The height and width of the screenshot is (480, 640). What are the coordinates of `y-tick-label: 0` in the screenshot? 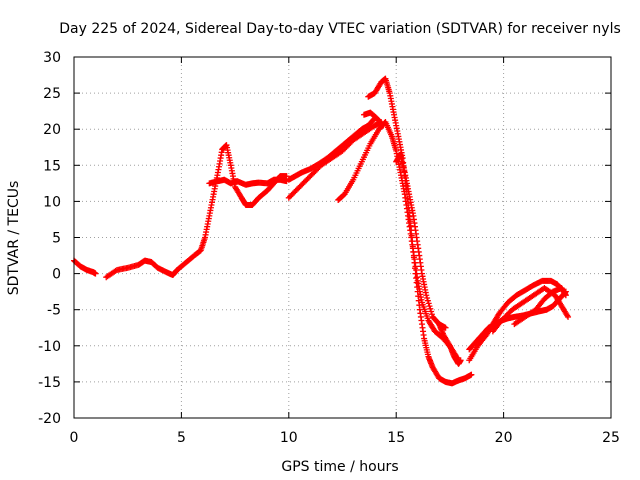 It's located at (56, 275).